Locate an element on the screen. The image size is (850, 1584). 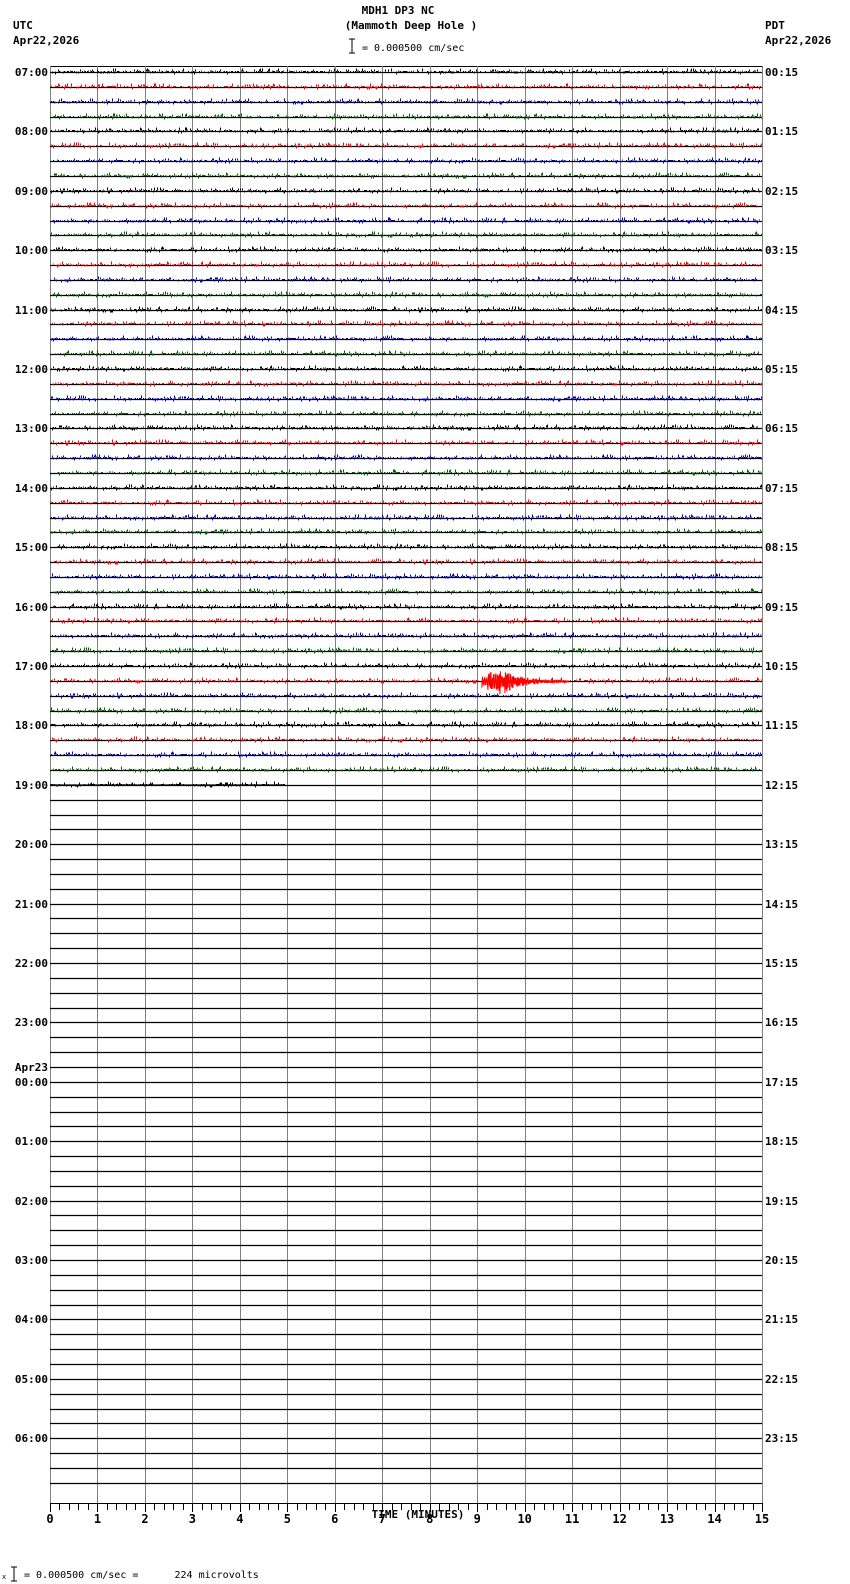
x-tick-label: 3 is located at coordinates (192, 1519).